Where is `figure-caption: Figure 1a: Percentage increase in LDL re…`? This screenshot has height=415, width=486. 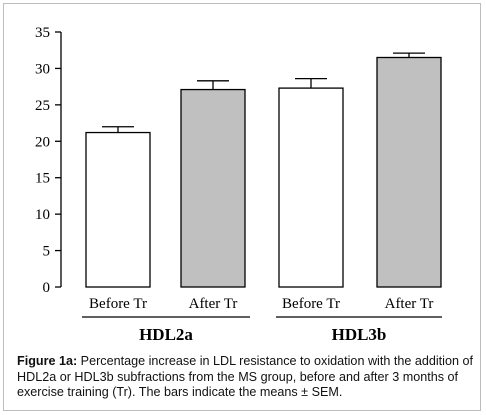
figure-caption: Figure 1a: Percentage increase in LDL re… is located at coordinates (248, 377).